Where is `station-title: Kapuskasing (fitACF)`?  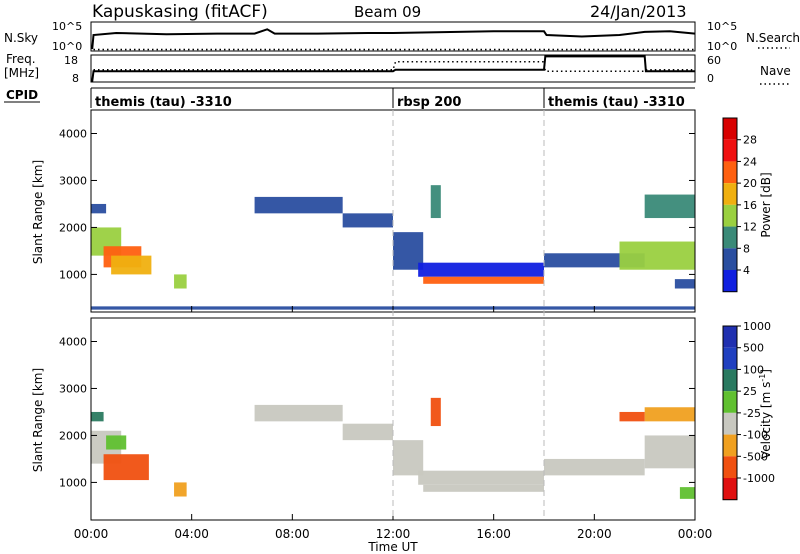 station-title: Kapuskasing (fitACF) is located at coordinates (180, 12).